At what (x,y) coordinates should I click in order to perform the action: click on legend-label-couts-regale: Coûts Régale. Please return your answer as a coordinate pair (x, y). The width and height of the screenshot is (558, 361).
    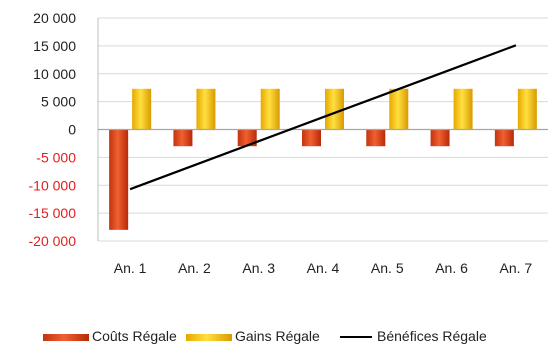
    Looking at the image, I should click on (134, 336).